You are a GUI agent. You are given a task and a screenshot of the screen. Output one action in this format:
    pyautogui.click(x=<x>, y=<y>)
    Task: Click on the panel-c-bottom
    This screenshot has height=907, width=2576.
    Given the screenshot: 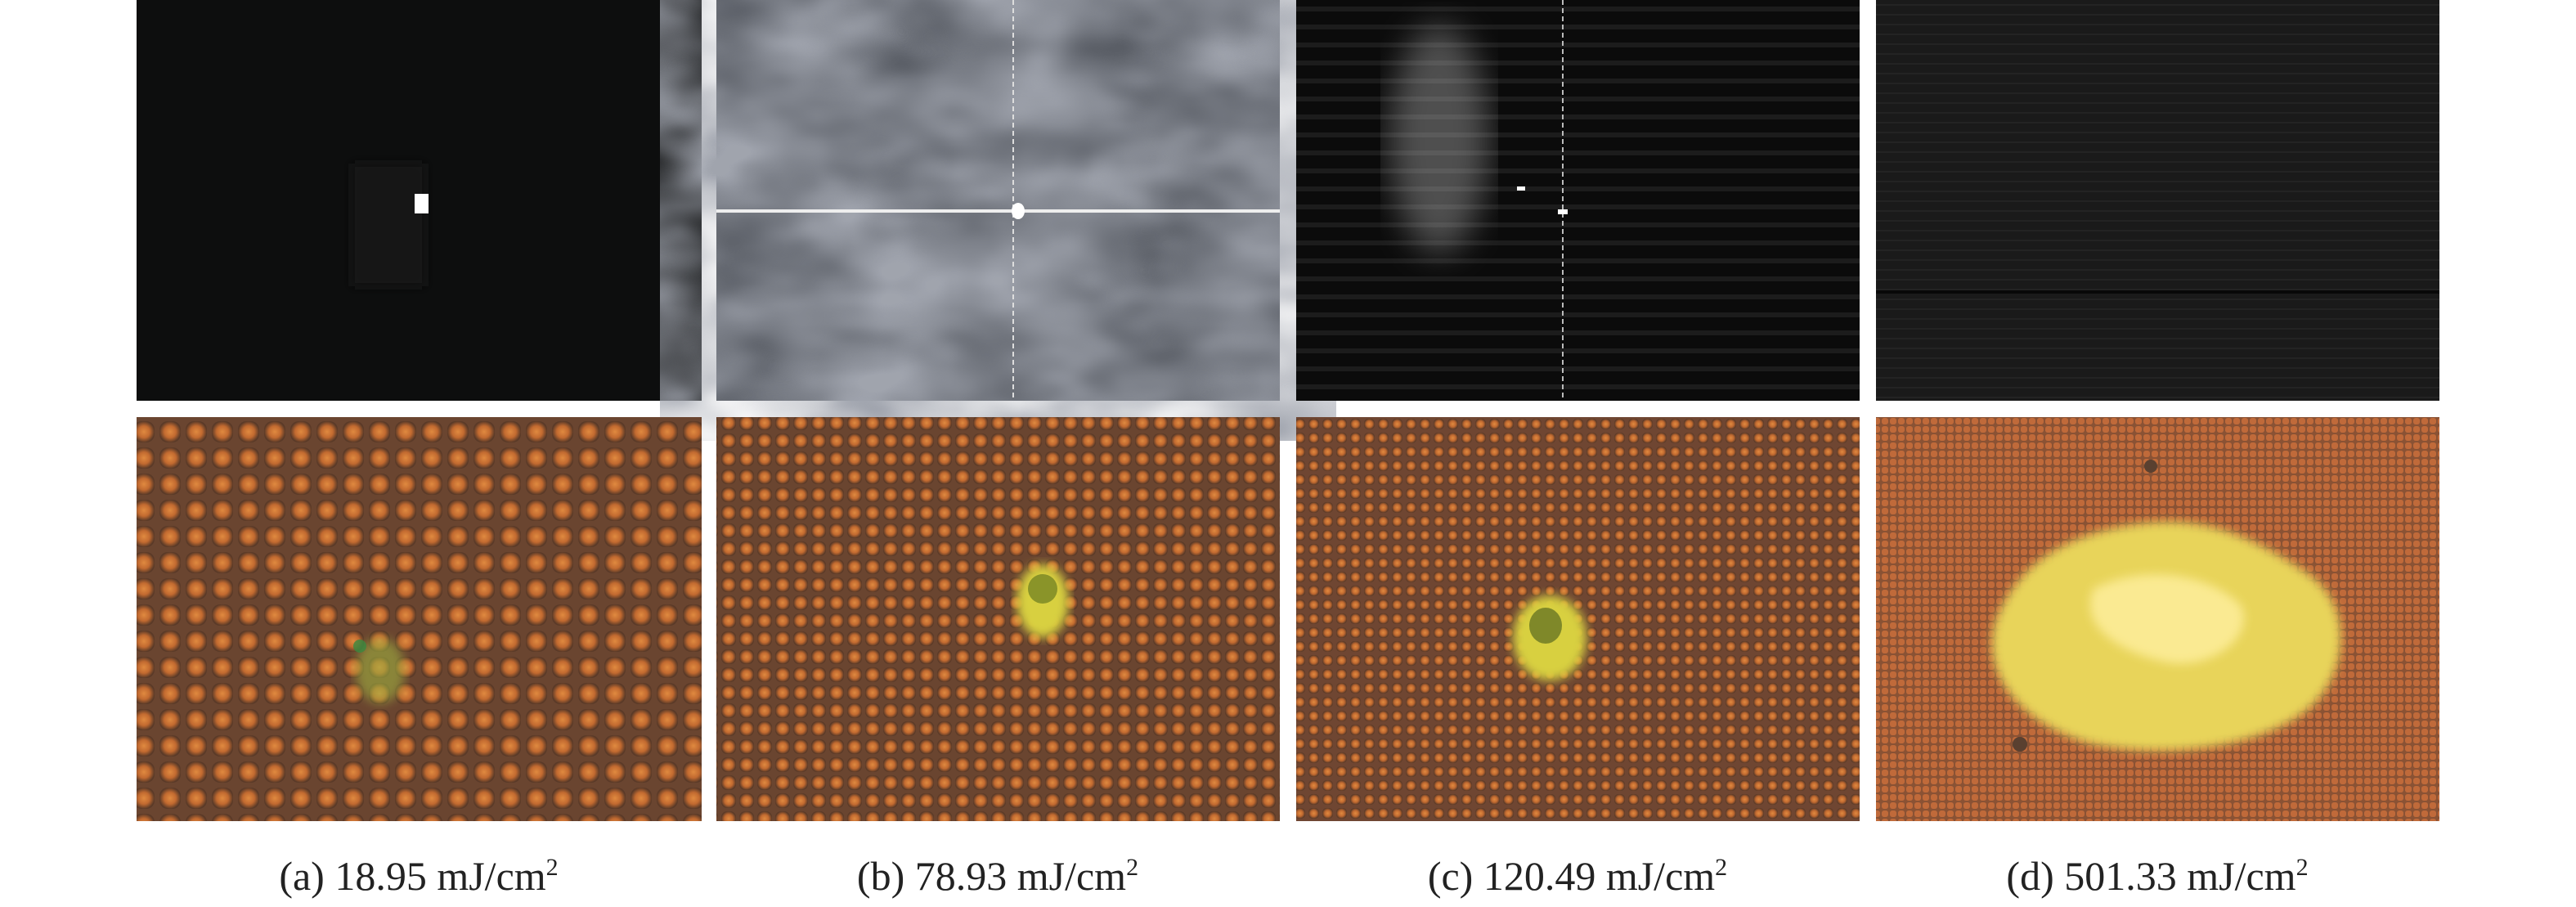 What is the action you would take?
    pyautogui.click(x=1578, y=619)
    